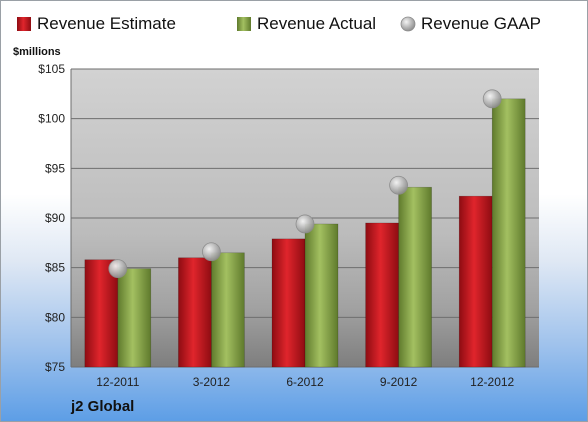 This screenshot has height=422, width=588. What do you see at coordinates (51, 69) in the screenshot?
I see `y-tick-label: $105` at bounding box center [51, 69].